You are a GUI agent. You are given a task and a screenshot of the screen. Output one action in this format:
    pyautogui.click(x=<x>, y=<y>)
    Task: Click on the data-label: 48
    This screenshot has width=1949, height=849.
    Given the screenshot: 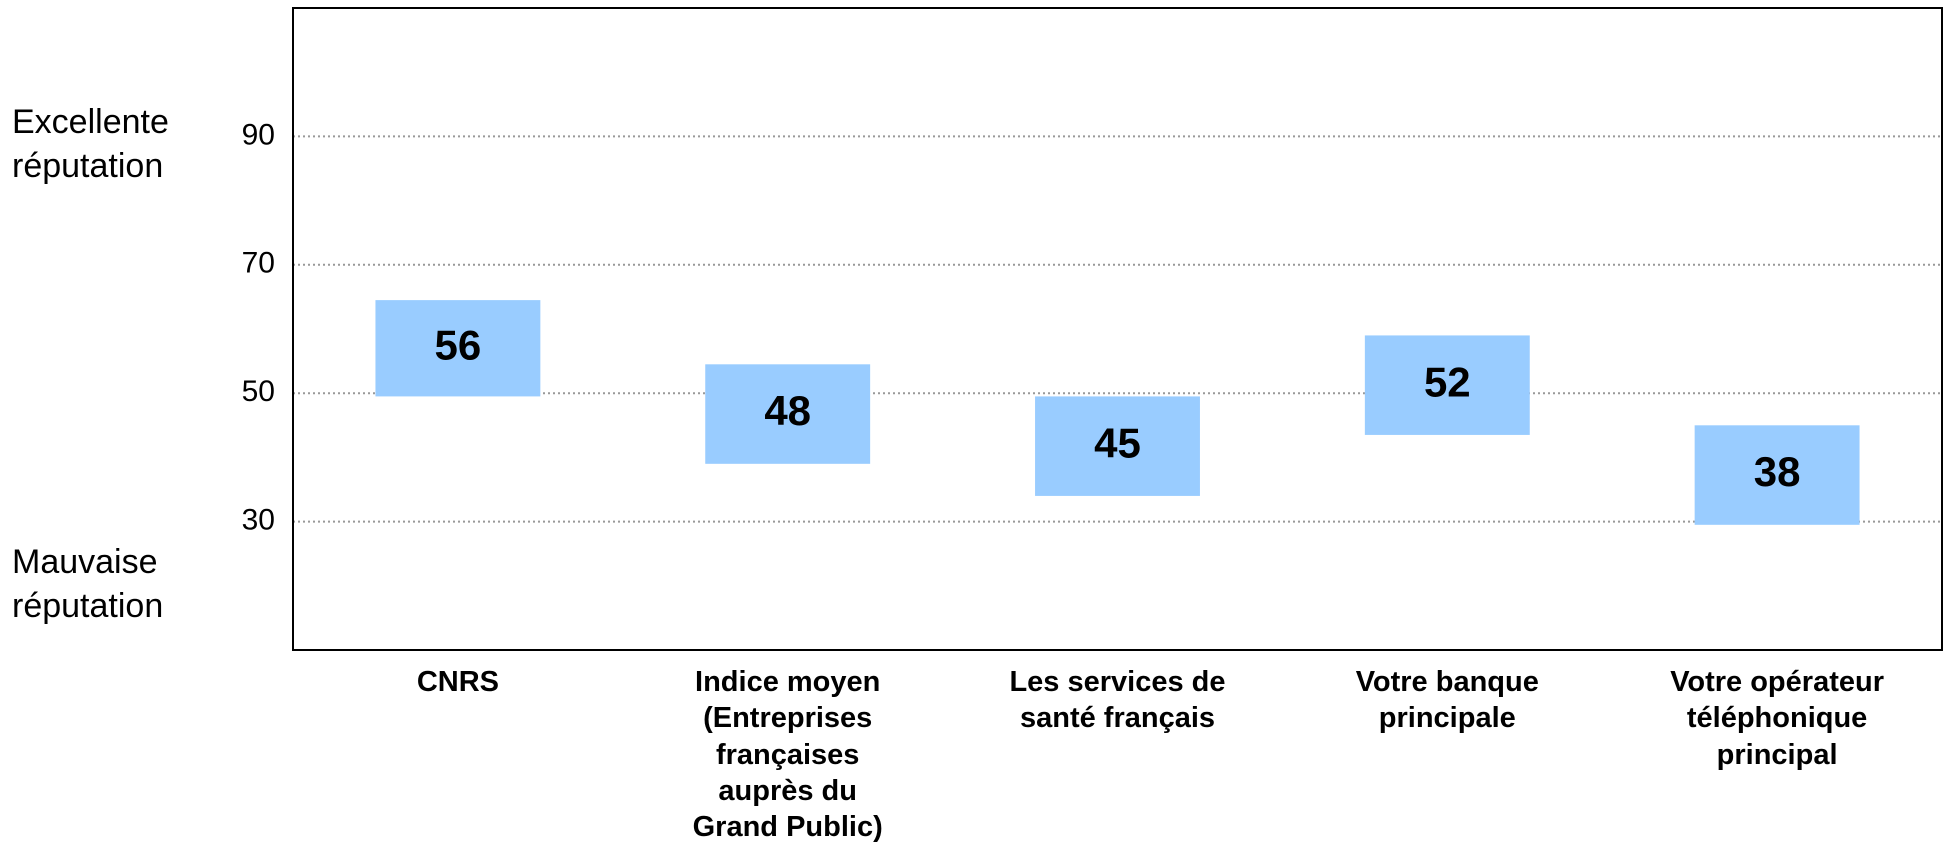 What is the action you would take?
    pyautogui.click(x=787, y=410)
    